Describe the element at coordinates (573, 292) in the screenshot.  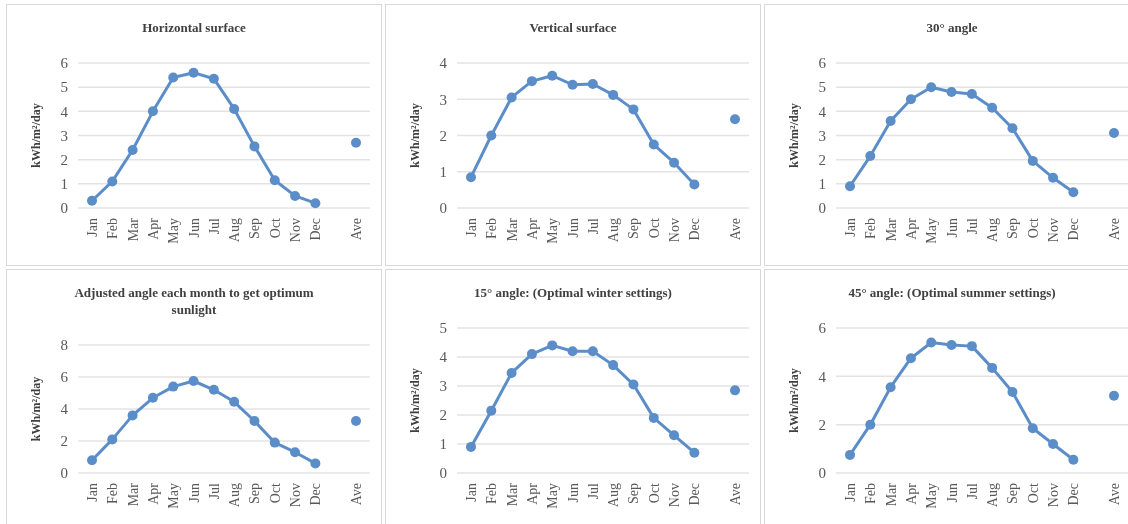
I see `chart-title: 15° angle: (Optimal winter settings)` at that location.